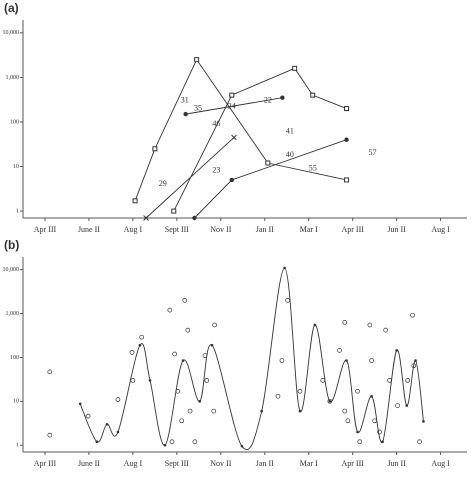 The height and width of the screenshot is (479, 474). What do you see at coordinates (11, 8) in the screenshot?
I see `panel-label: (a)` at bounding box center [11, 8].